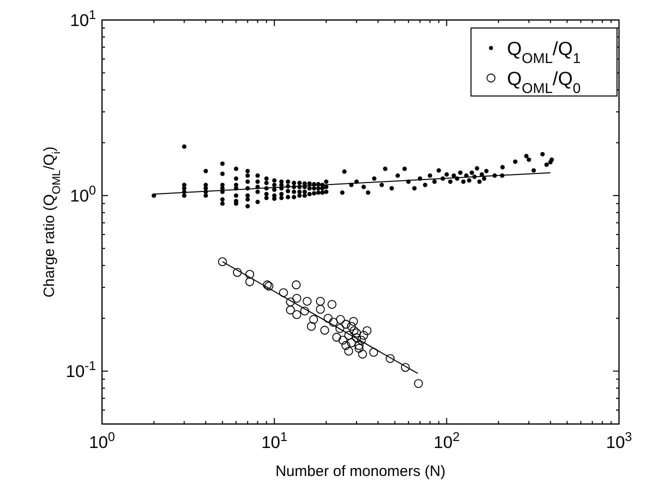  What do you see at coordinates (544, 53) in the screenshot?
I see `legend-label: Q$_{OML}$/Q$_{1}$` at bounding box center [544, 53].